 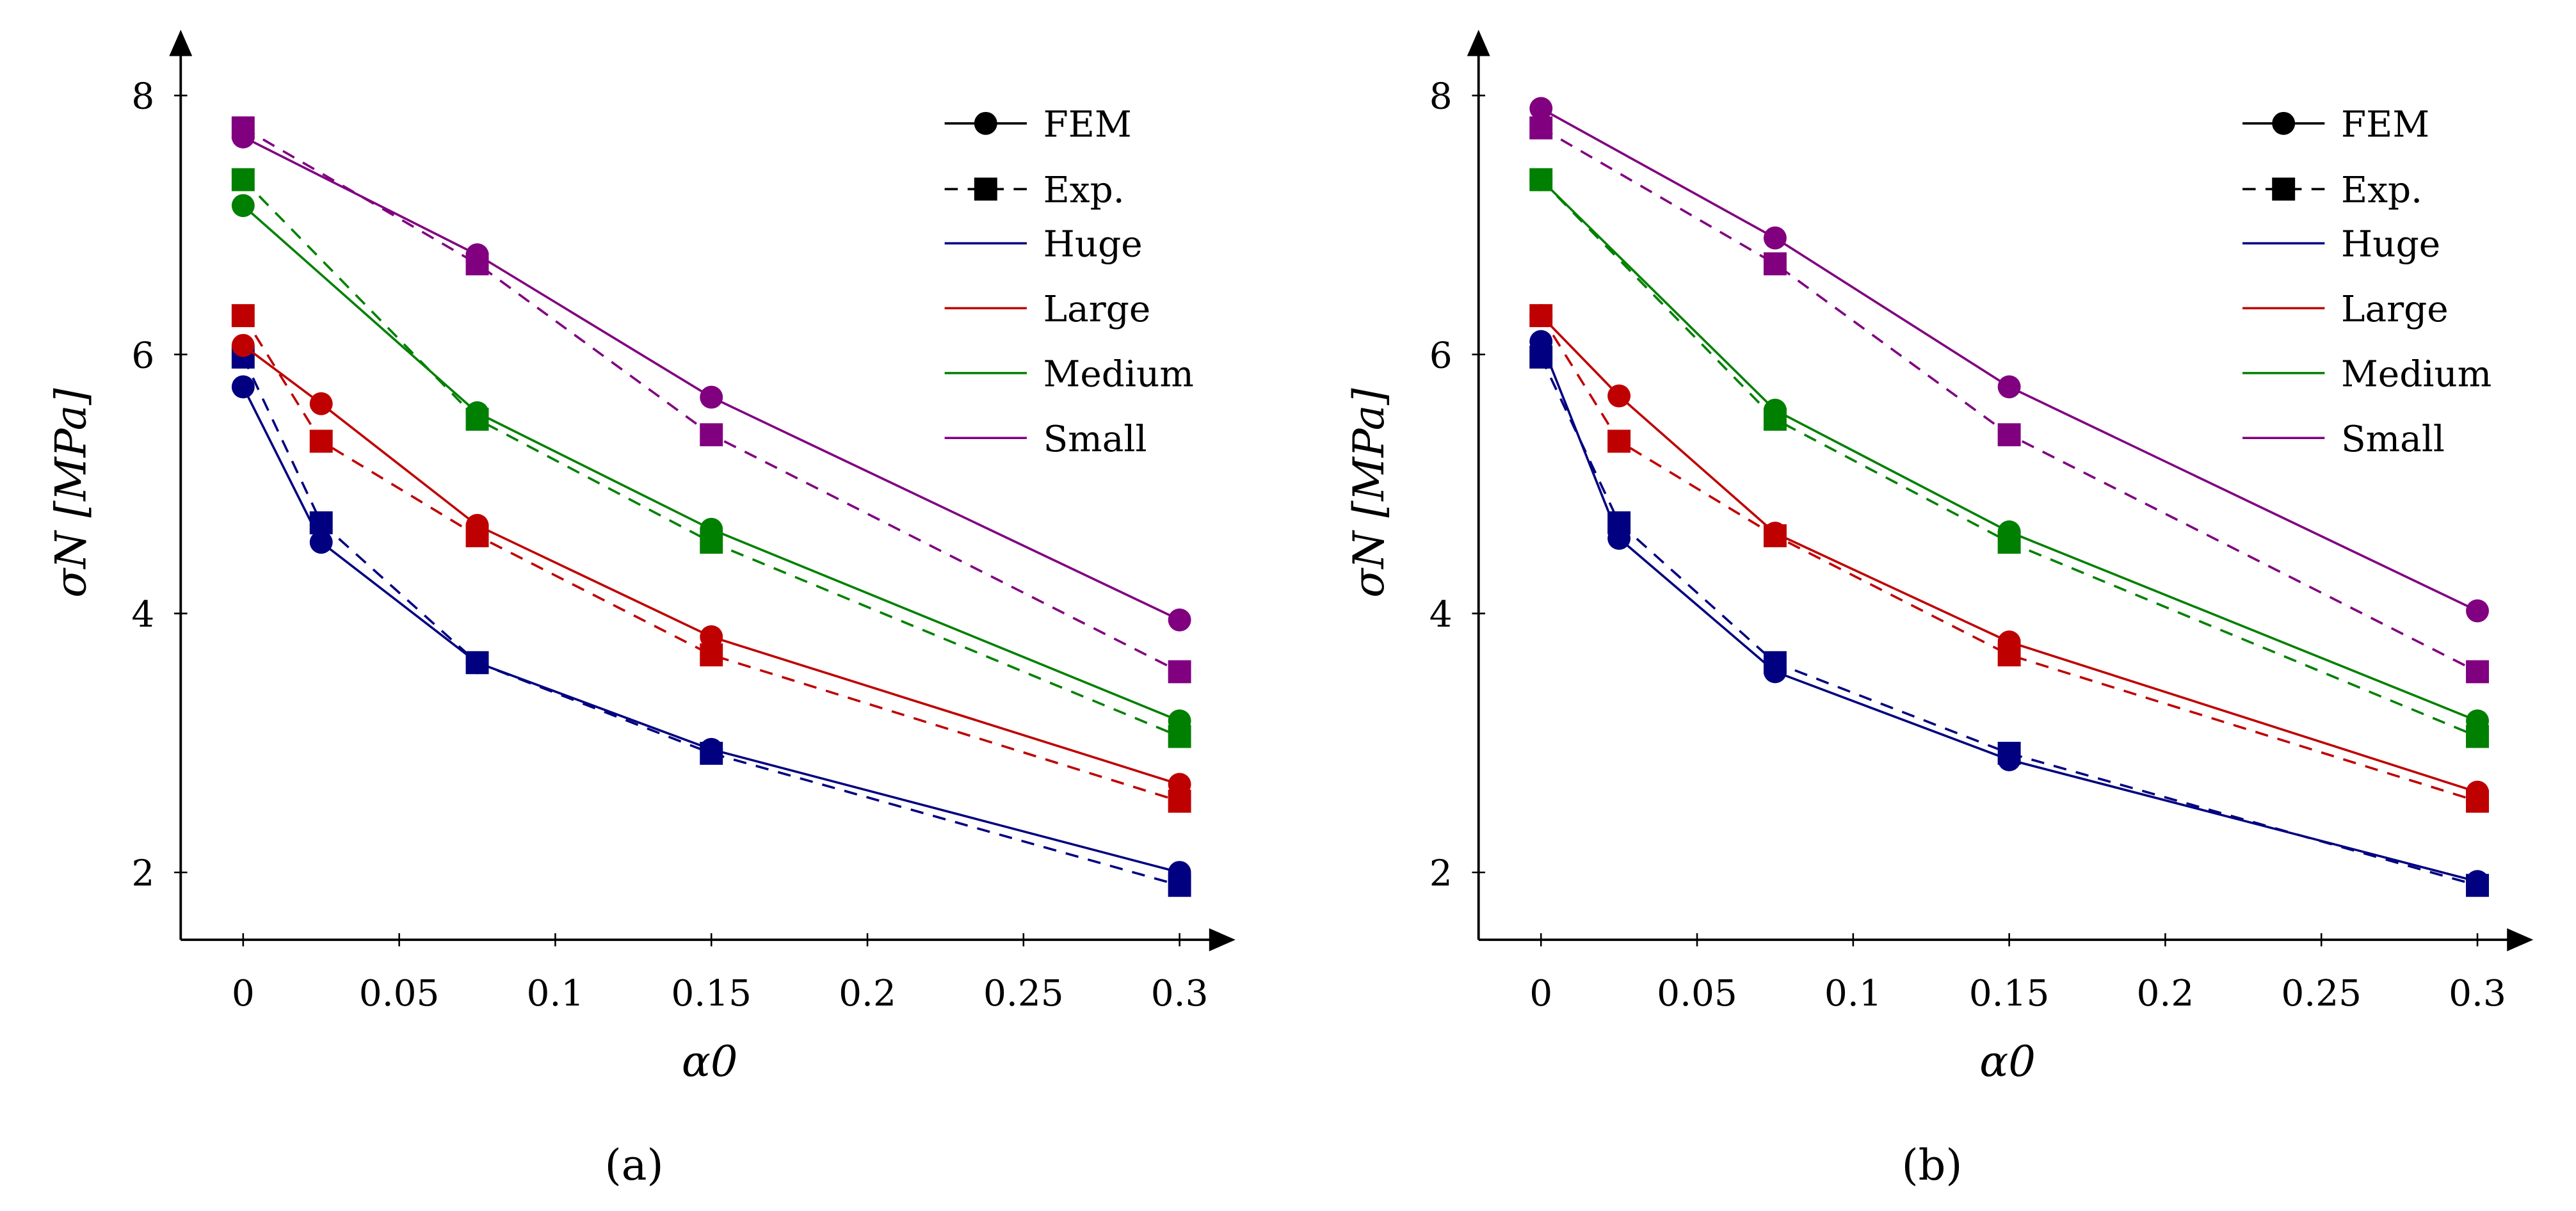 What do you see at coordinates (1118, 374) in the screenshot?
I see `legend-label: Medium` at bounding box center [1118, 374].